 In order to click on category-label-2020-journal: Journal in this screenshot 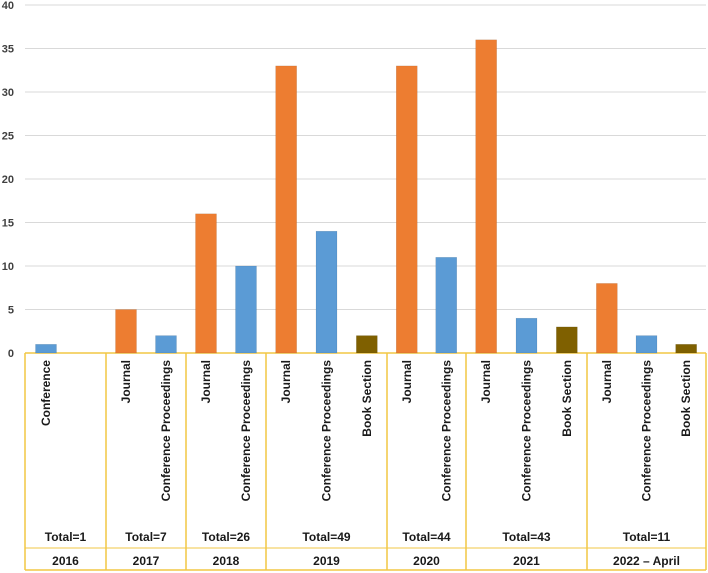, I will do `click(407, 381)`.